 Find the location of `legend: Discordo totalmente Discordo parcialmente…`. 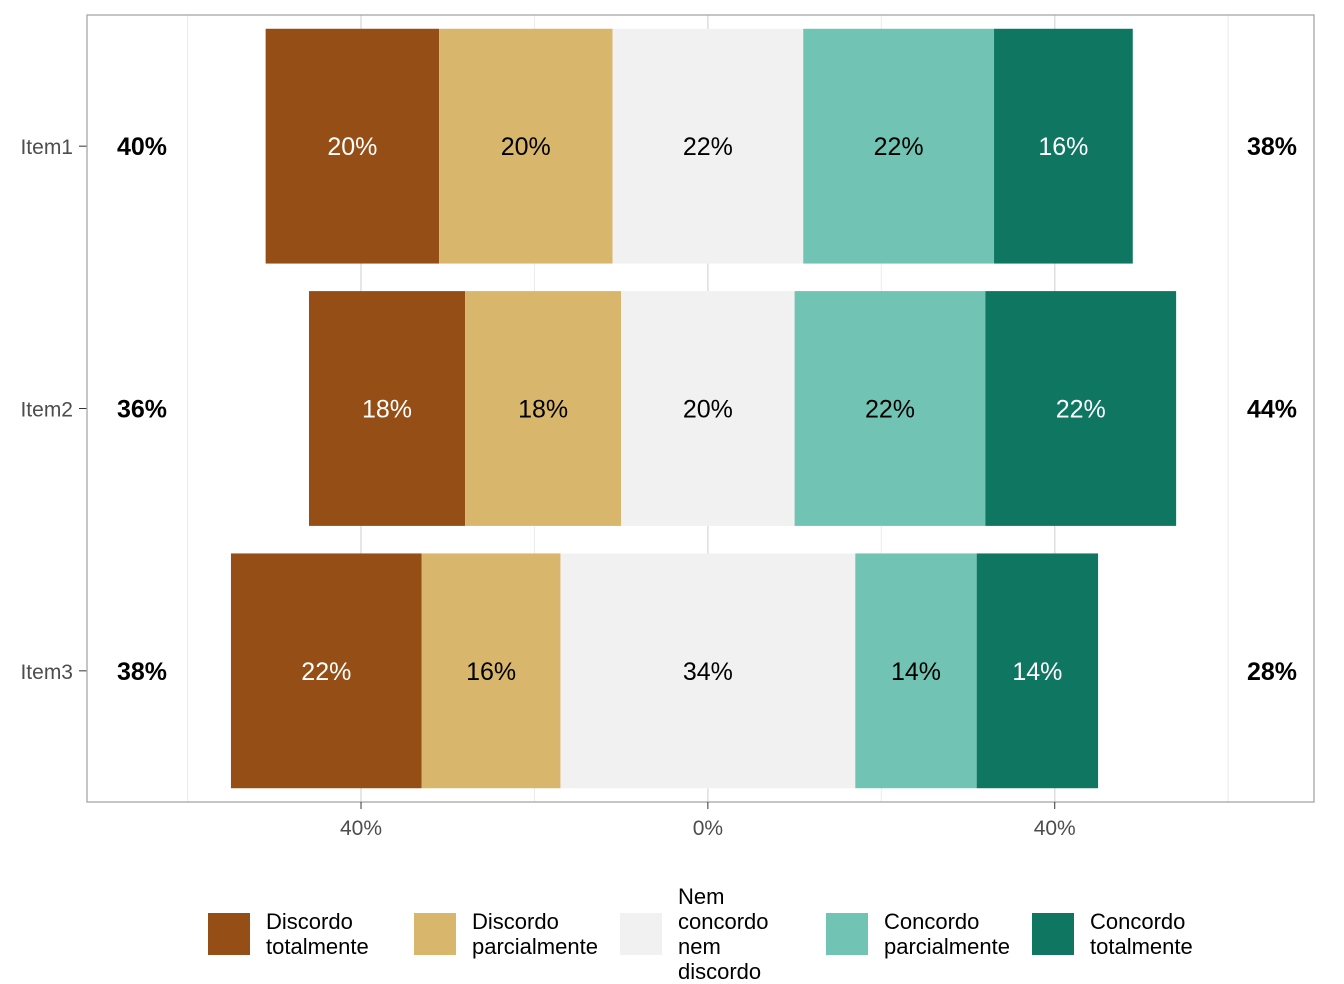

legend: Discordo totalmente Discordo parcialmente… is located at coordinates (723, 934).